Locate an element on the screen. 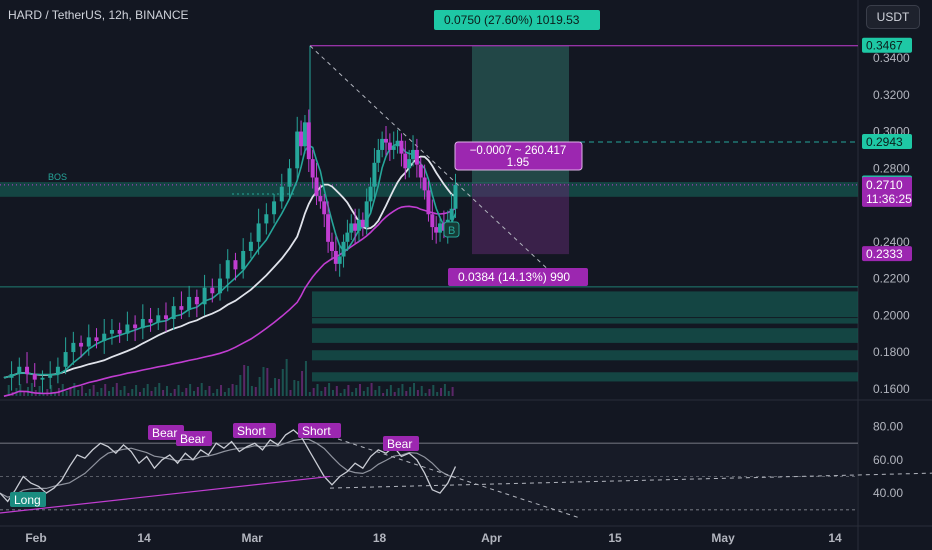  rsi-support-trend is located at coordinates (165, 494).